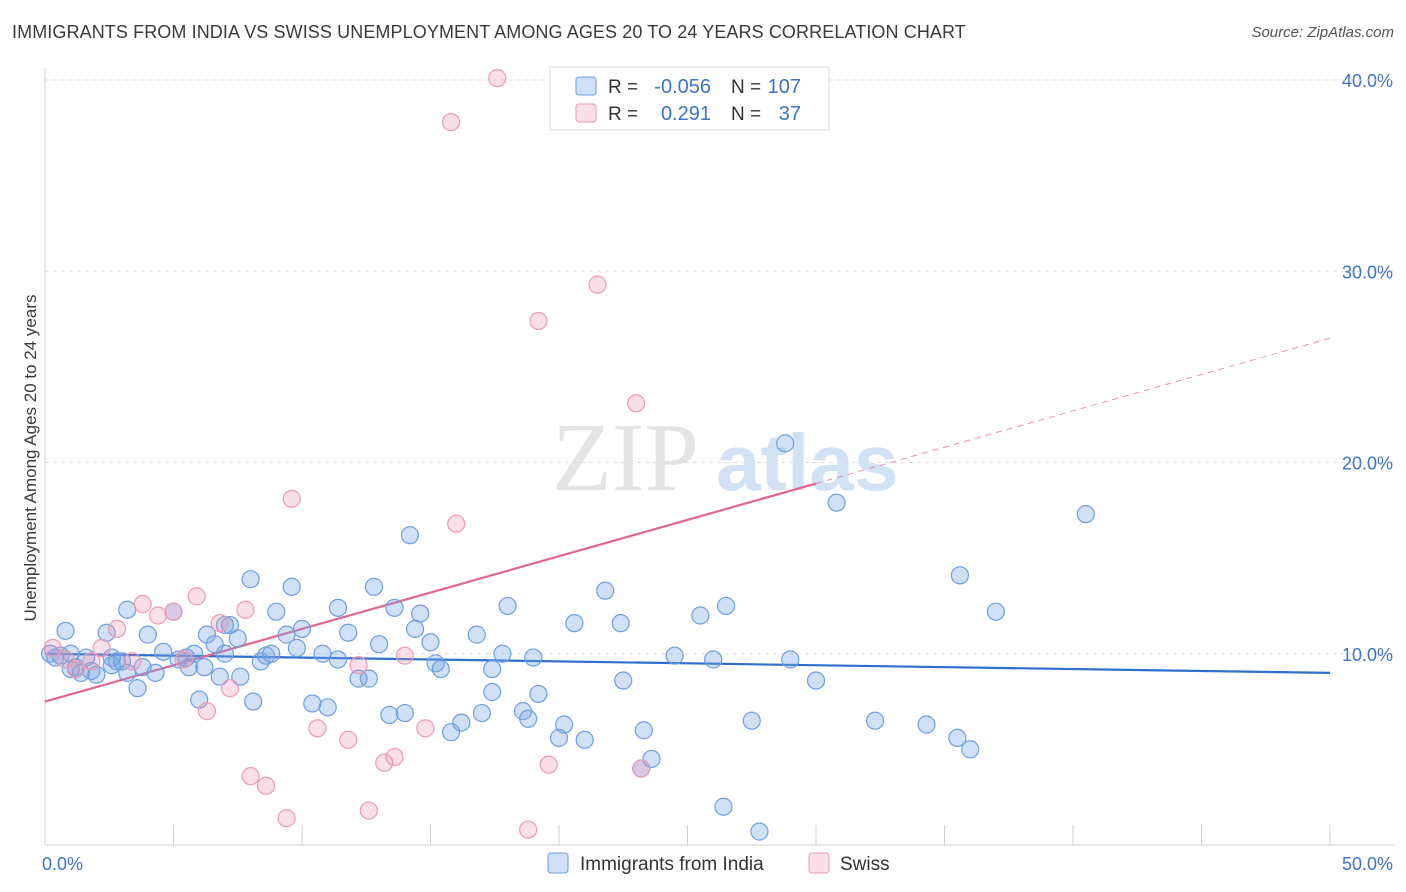 The width and height of the screenshot is (1406, 892). Describe the element at coordinates (1367, 864) in the screenshot. I see `x-tick-label-max: 50.0%` at that location.